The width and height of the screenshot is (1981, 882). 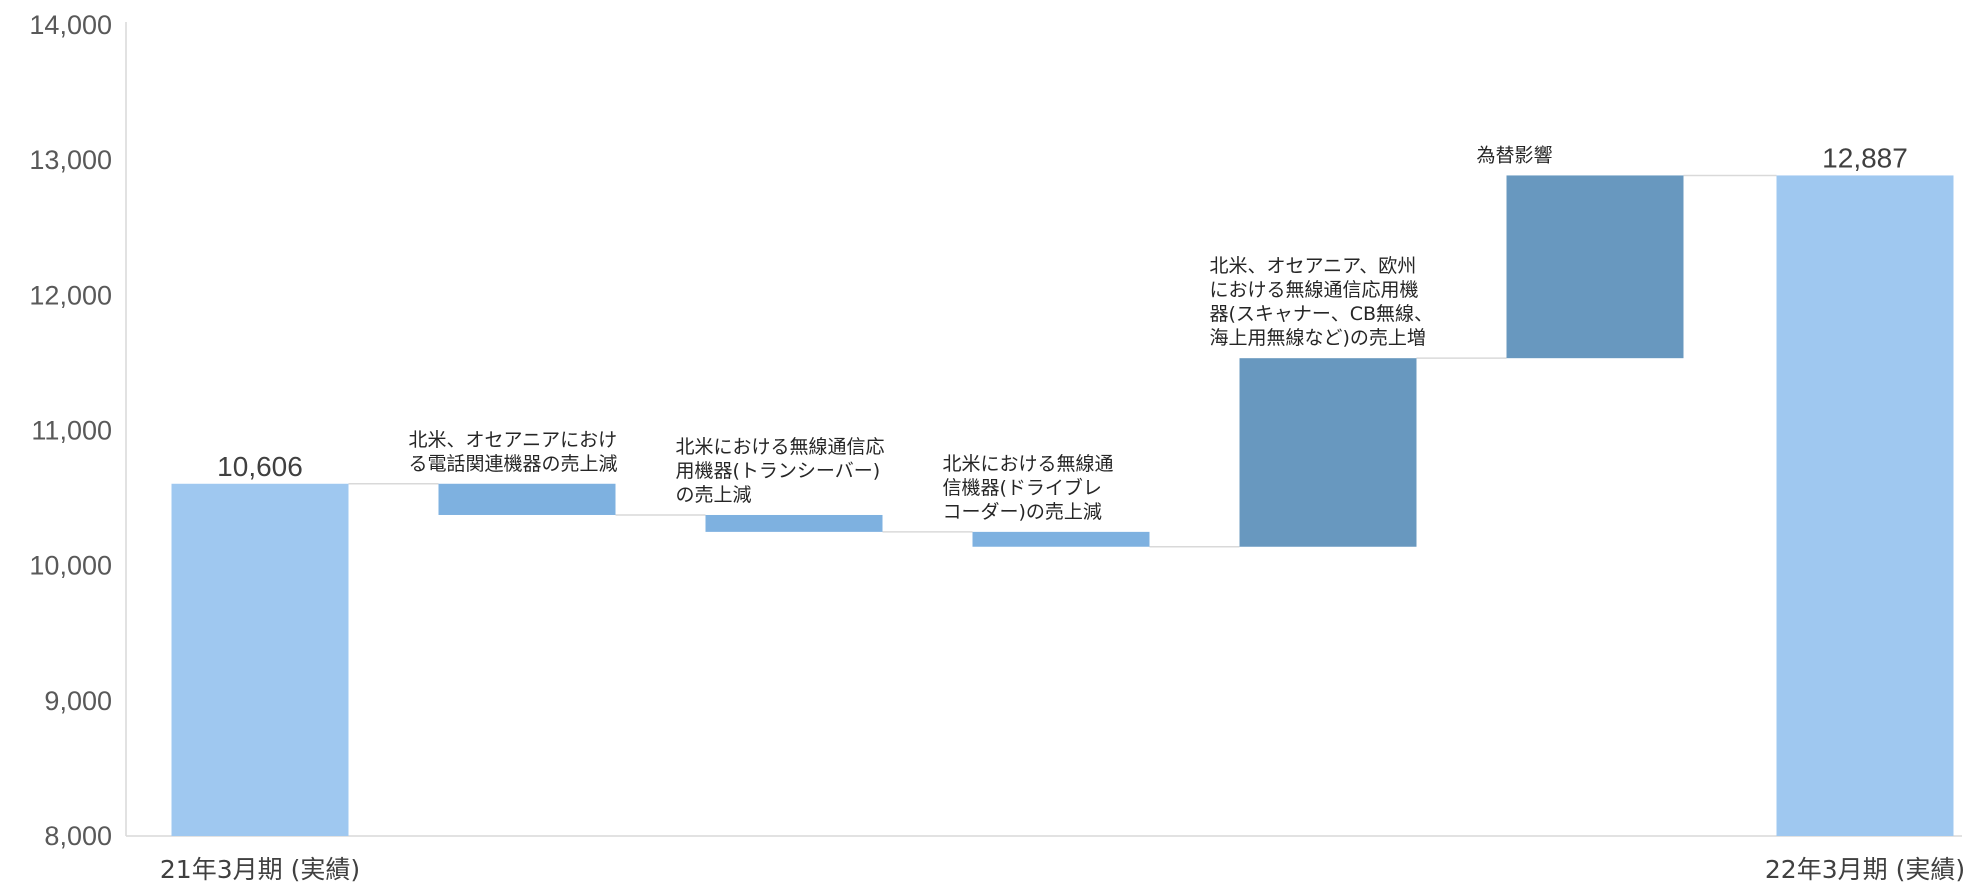 What do you see at coordinates (1865, 157) in the screenshot?
I see `value-label: 12,887` at bounding box center [1865, 157].